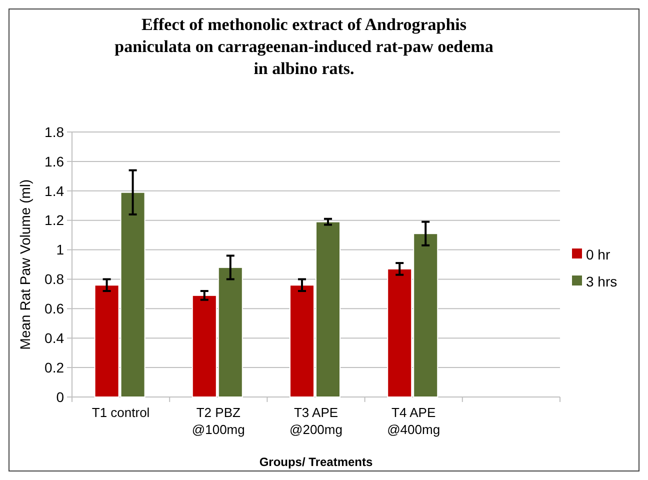  I want to click on chart-title: Effect of methonolic extract of Andrographis paniculata on carrageenan-induced rat-paw oedema in albino rats., so click(304, 46).